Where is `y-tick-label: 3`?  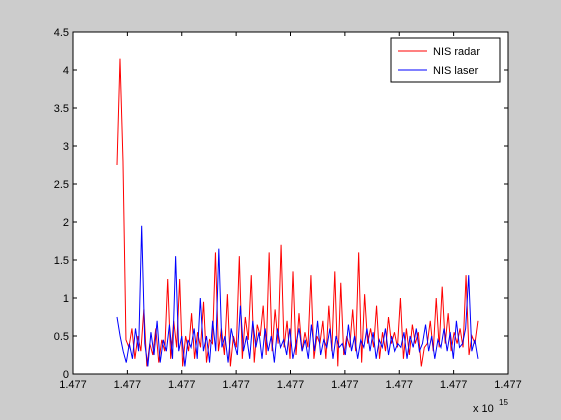 y-tick-label: 3 is located at coordinates (66, 147).